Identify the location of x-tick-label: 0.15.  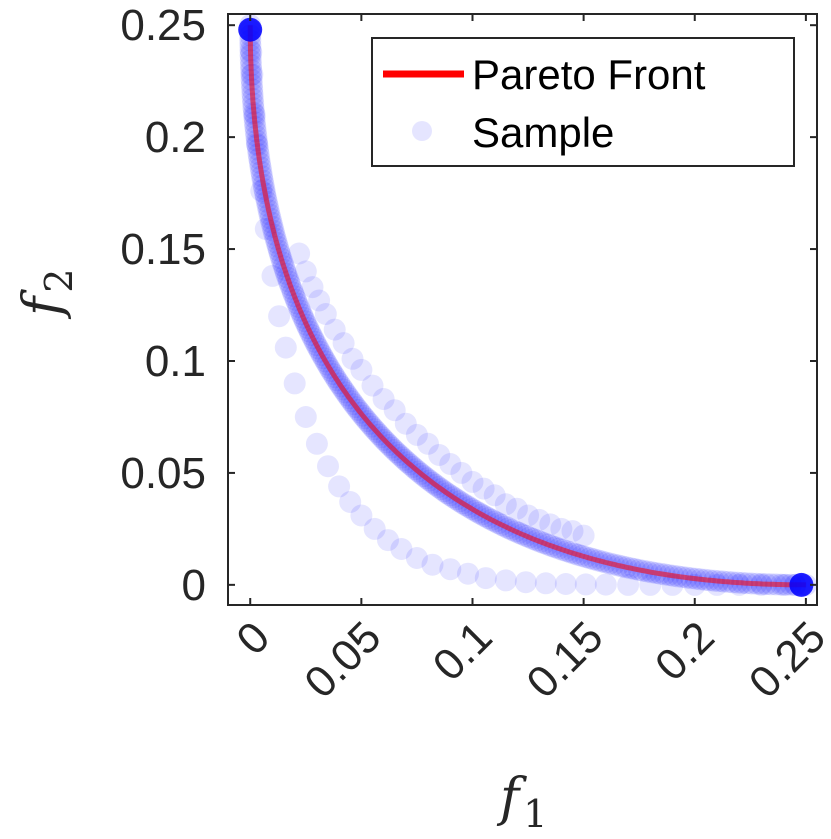
(564, 659).